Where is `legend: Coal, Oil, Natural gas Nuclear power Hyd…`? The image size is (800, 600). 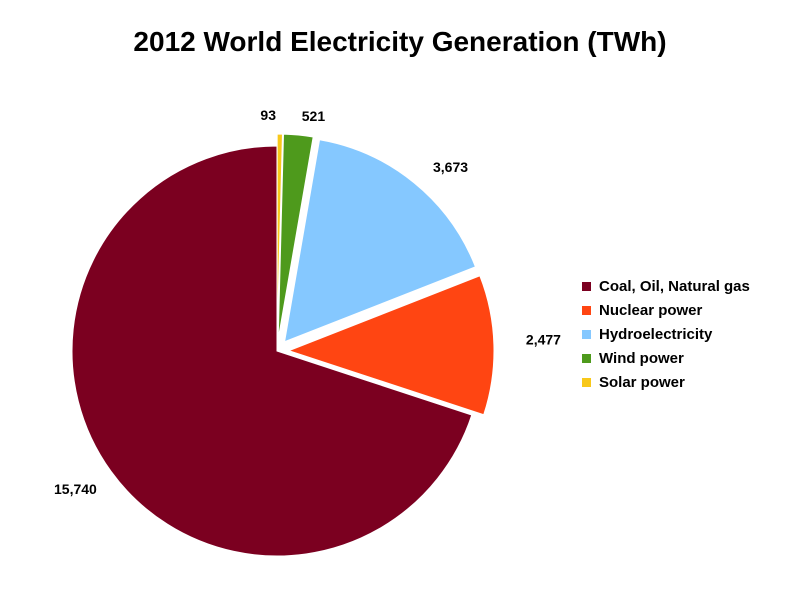 legend: Coal, Oil, Natural gas Nuclear power Hyd… is located at coordinates (666, 334).